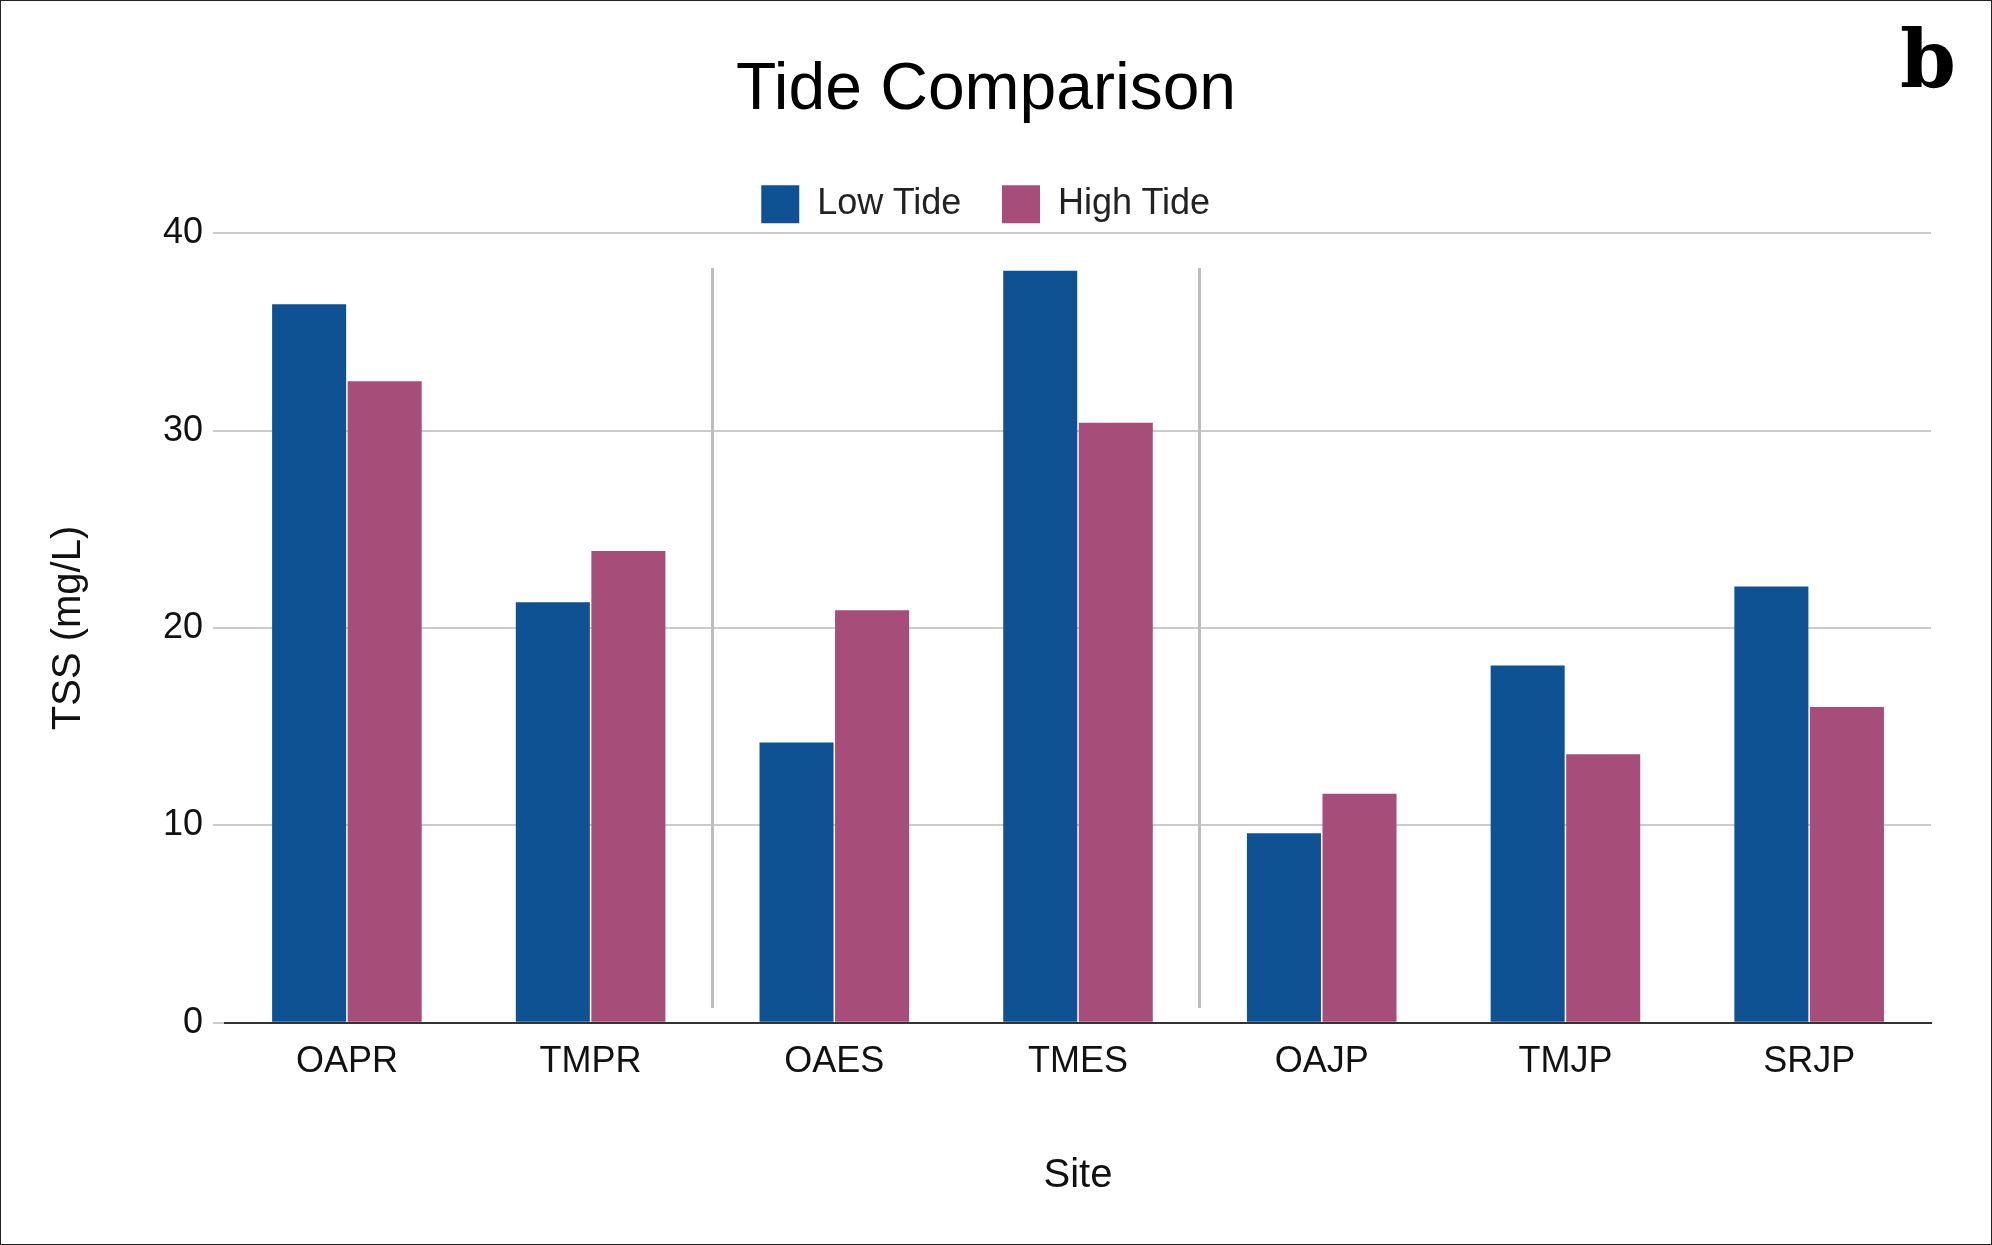 The width and height of the screenshot is (1992, 1245). Describe the element at coordinates (346, 1060) in the screenshot. I see `x-tick-label: OAPR` at that location.